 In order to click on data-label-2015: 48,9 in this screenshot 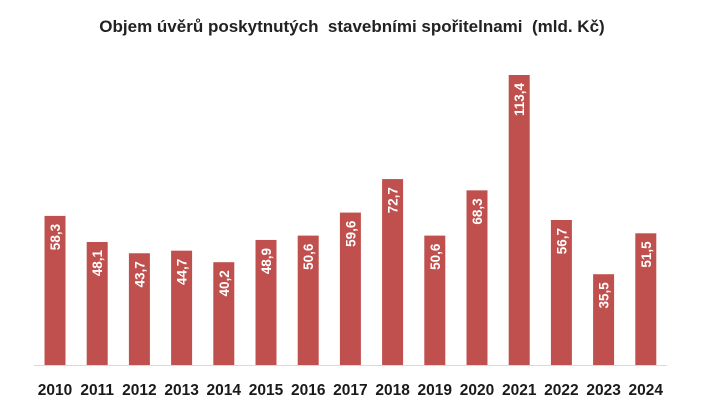, I will do `click(266, 261)`.